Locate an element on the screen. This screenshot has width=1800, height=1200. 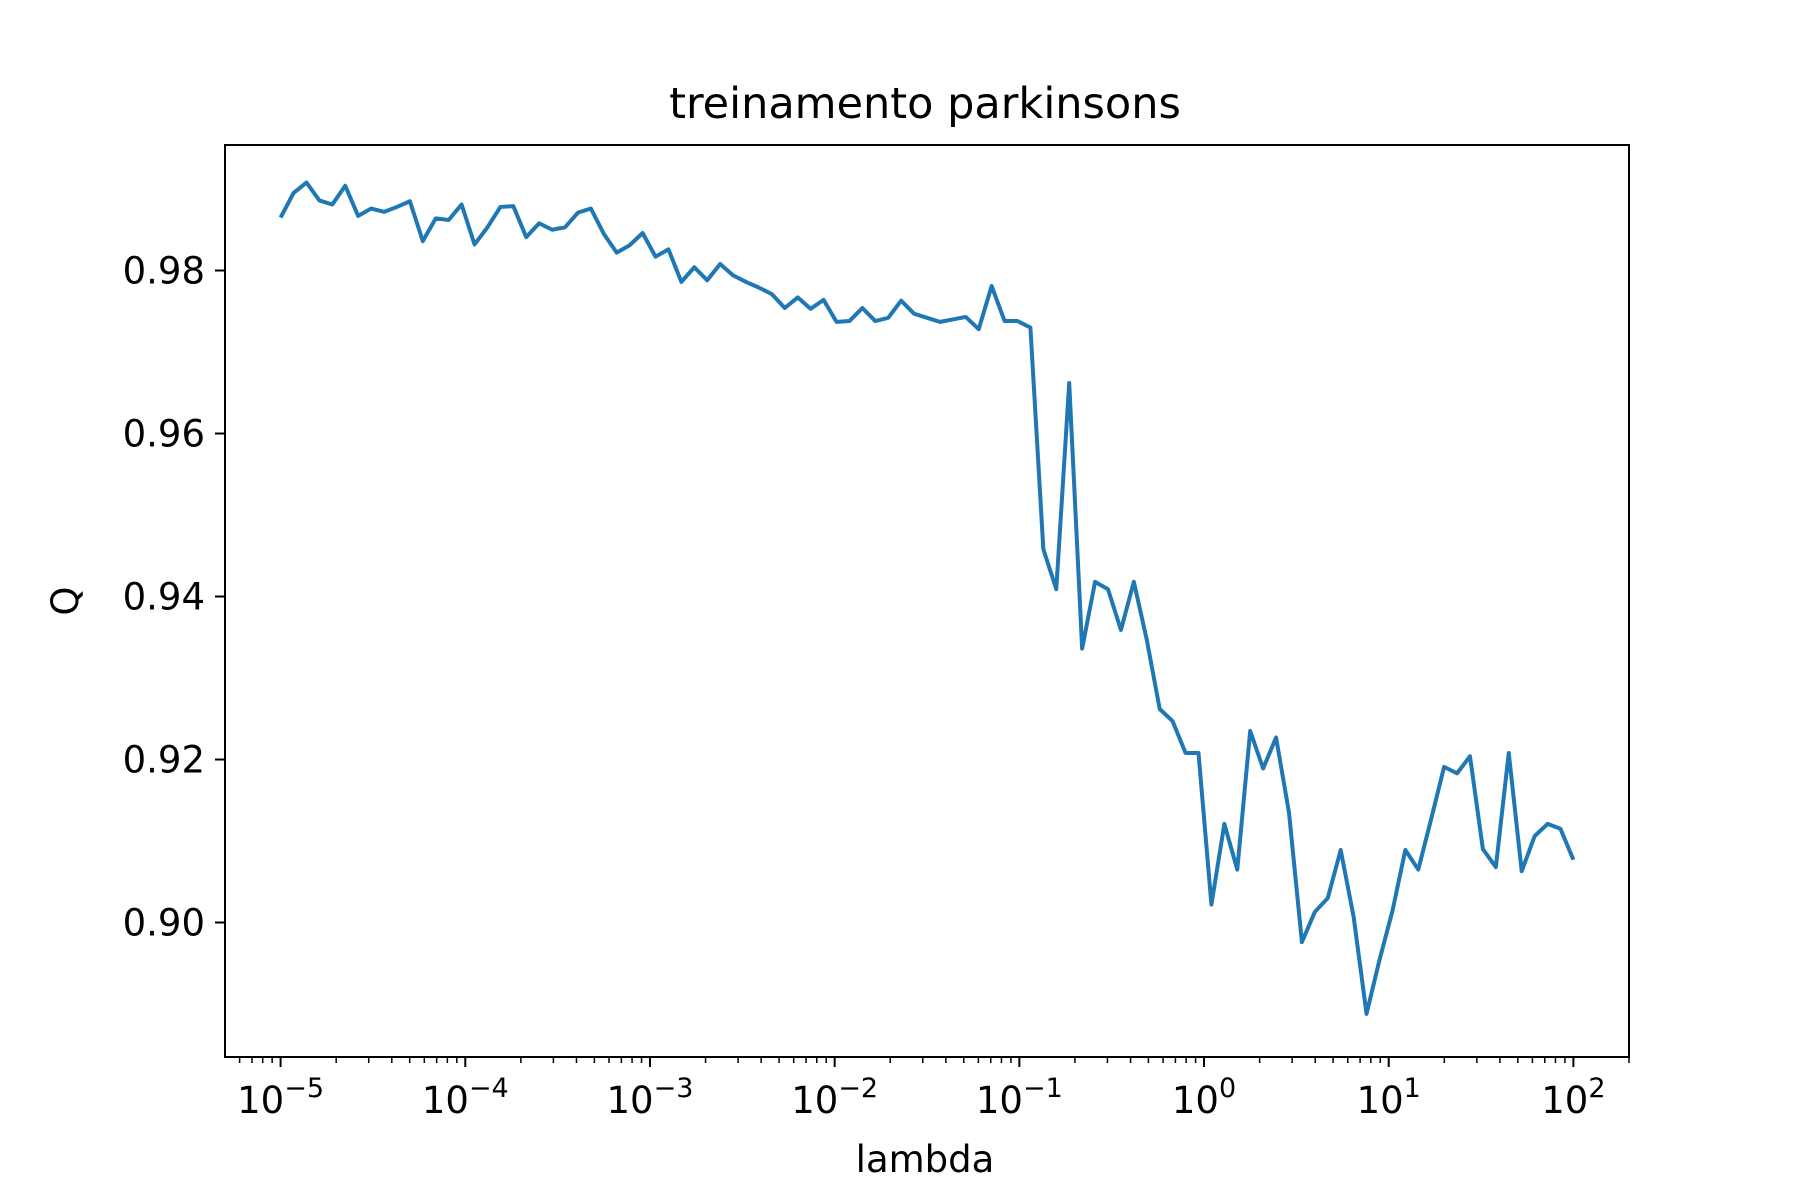
x-tick-label: 10⁻³ is located at coordinates (650, 1097).